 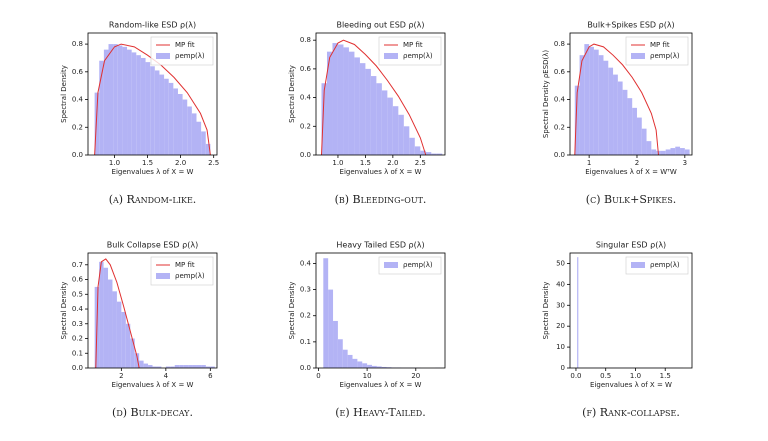 What do you see at coordinates (685, 163) in the screenshot?
I see `x-tick-label: 3` at bounding box center [685, 163].